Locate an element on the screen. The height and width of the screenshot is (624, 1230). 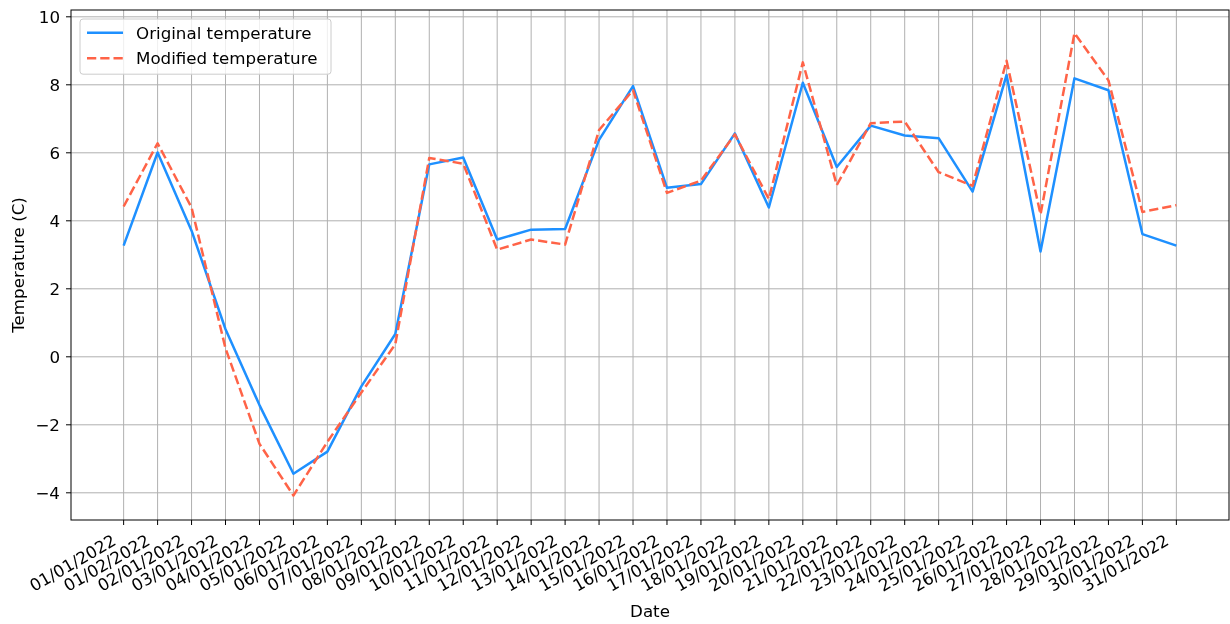
y-tick-label: 2 is located at coordinates (54, 288).